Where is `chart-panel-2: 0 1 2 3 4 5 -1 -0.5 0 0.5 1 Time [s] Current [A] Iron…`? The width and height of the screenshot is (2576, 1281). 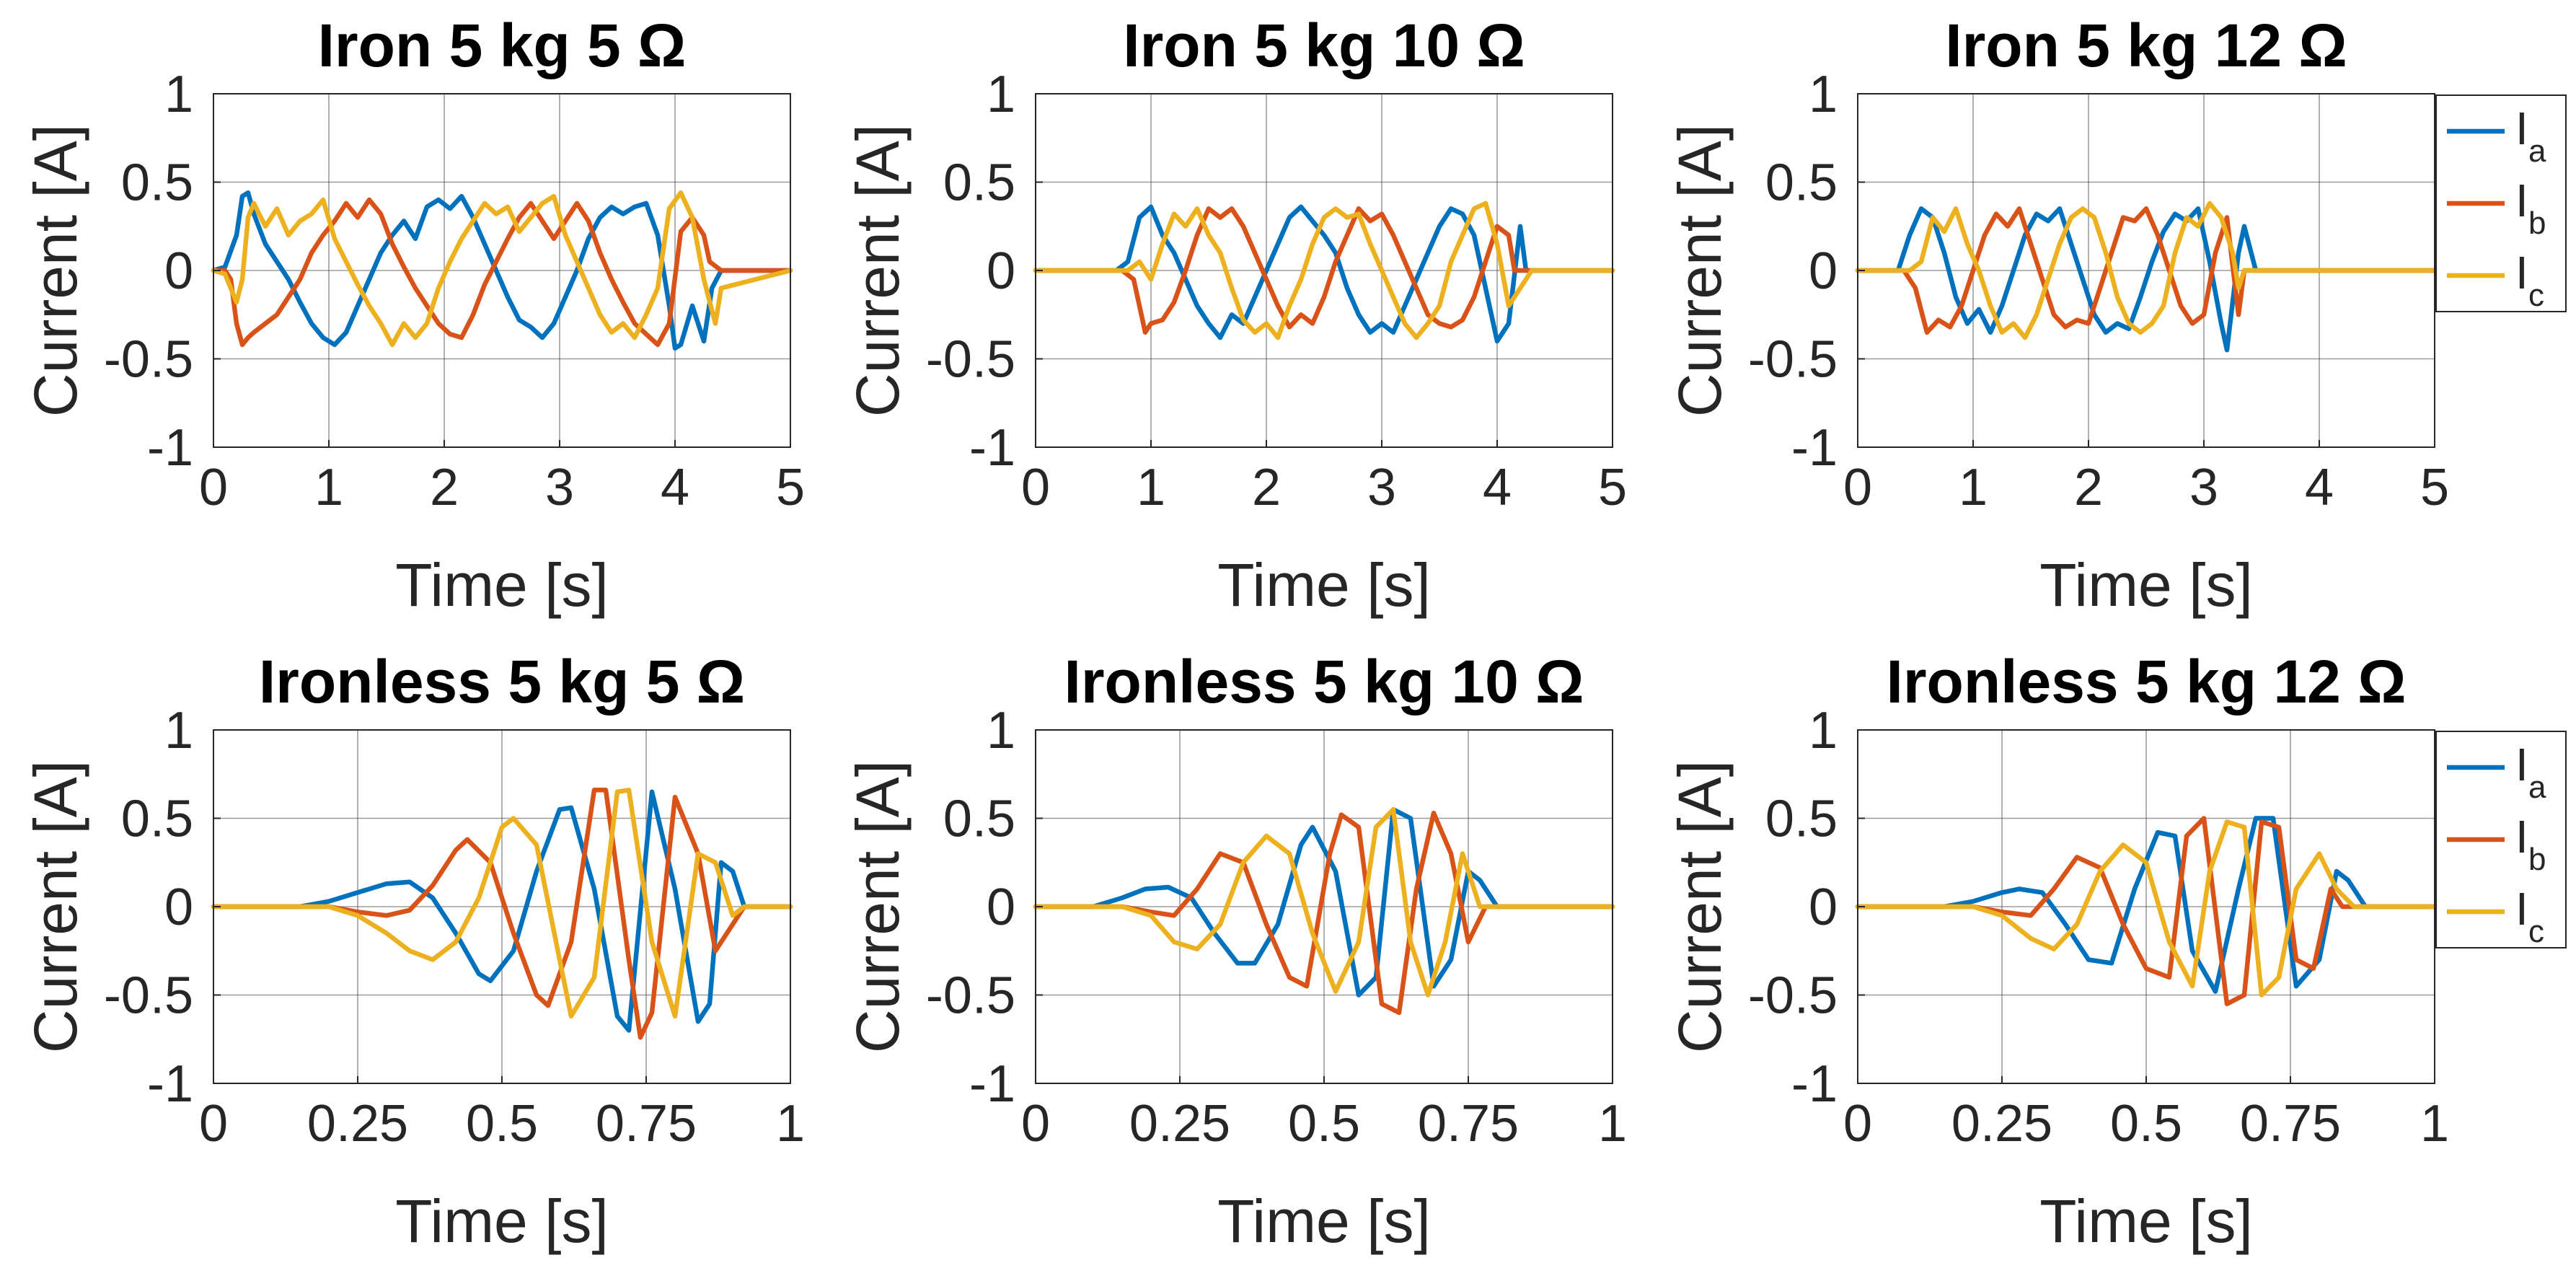
chart-panel-2: 0 1 2 3 4 5 -1 -0.5 0 0.5 1 Time [s] Current [A] Iron… is located at coordinates (1235, 315).